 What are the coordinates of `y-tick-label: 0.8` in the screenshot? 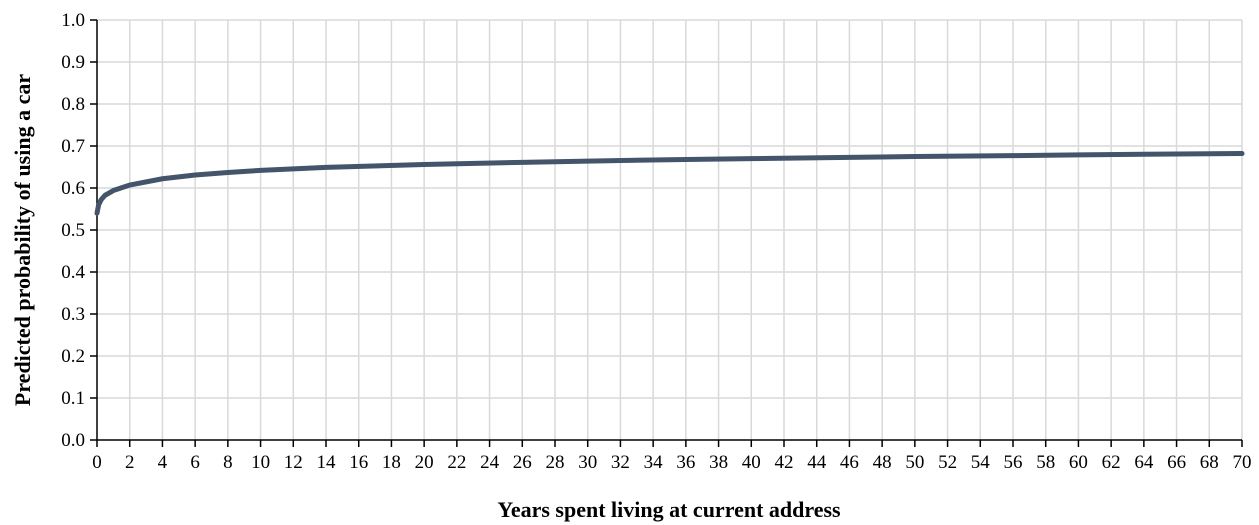 It's located at (73, 104).